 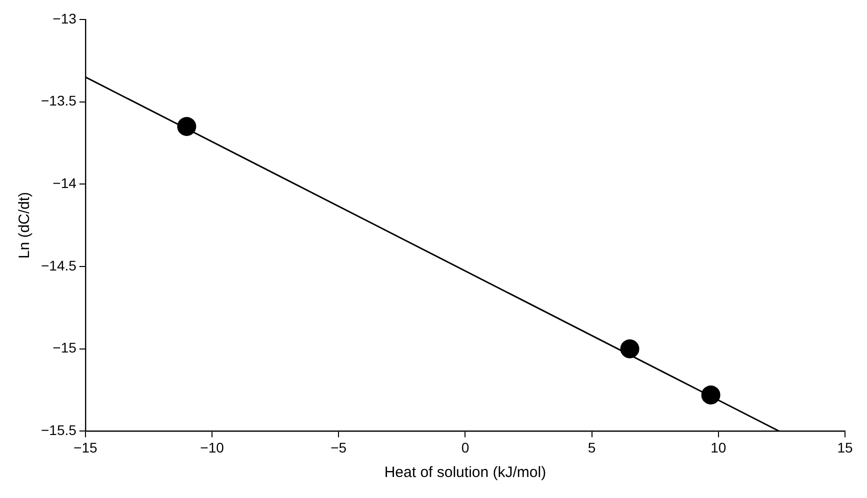 What do you see at coordinates (86, 447) in the screenshot?
I see `x-tick-label: −15` at bounding box center [86, 447].